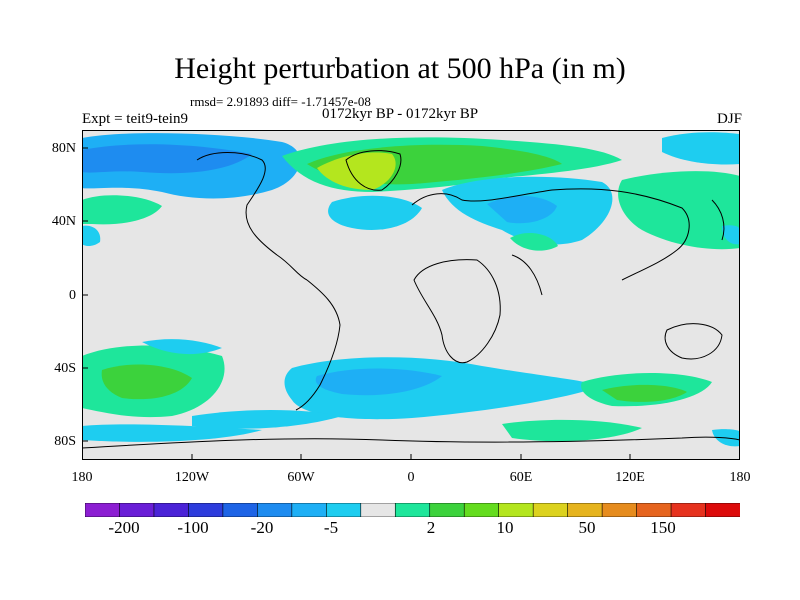 The height and width of the screenshot is (600, 800). I want to click on colorbar, so click(412, 510).